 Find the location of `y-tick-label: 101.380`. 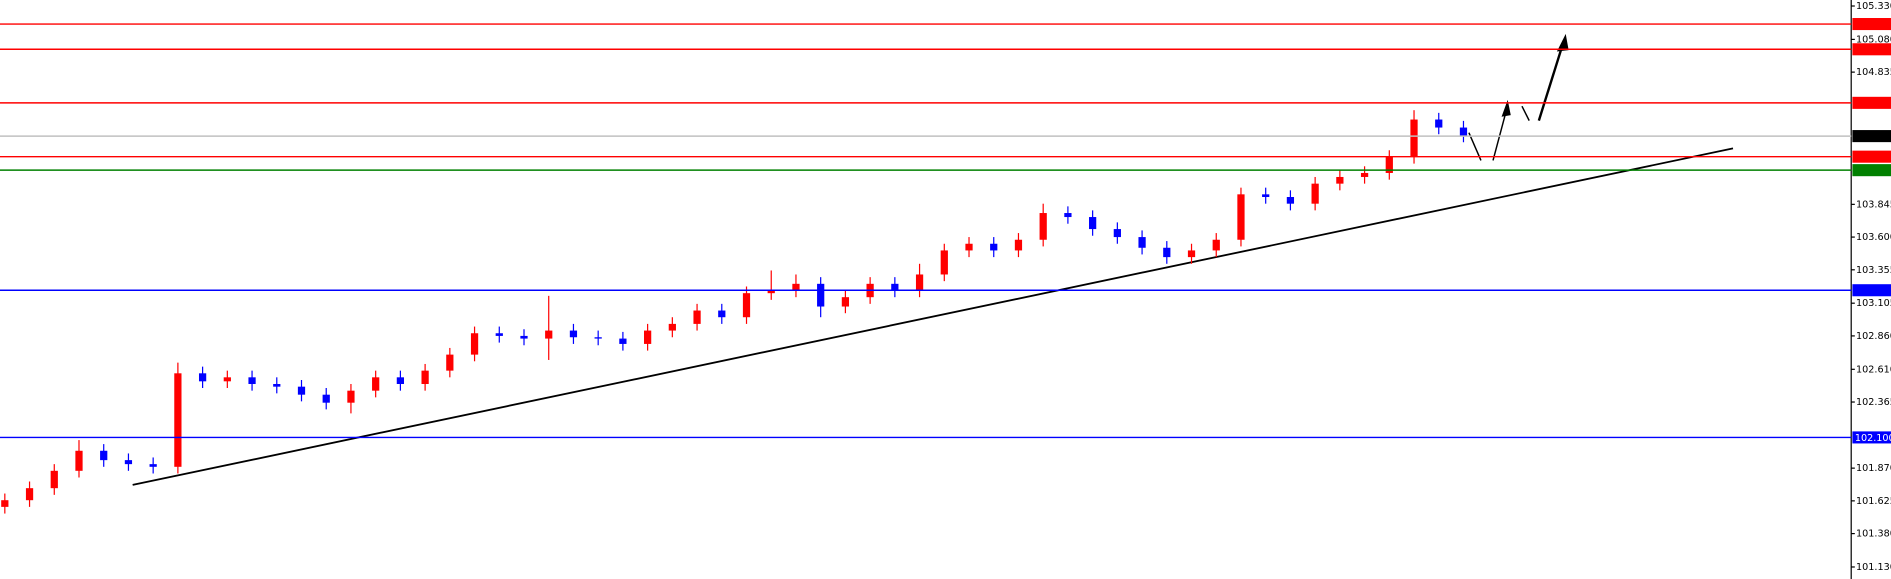

y-tick-label: 101.380 is located at coordinates (1873, 534).